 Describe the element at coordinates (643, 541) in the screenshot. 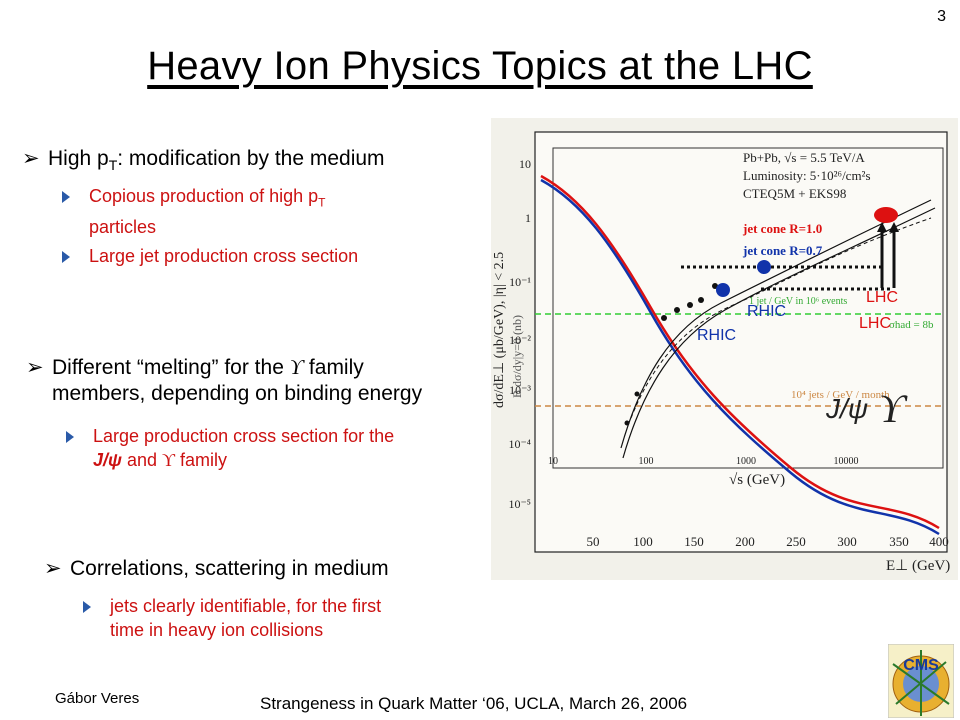

I see `x-tick: 100` at that location.